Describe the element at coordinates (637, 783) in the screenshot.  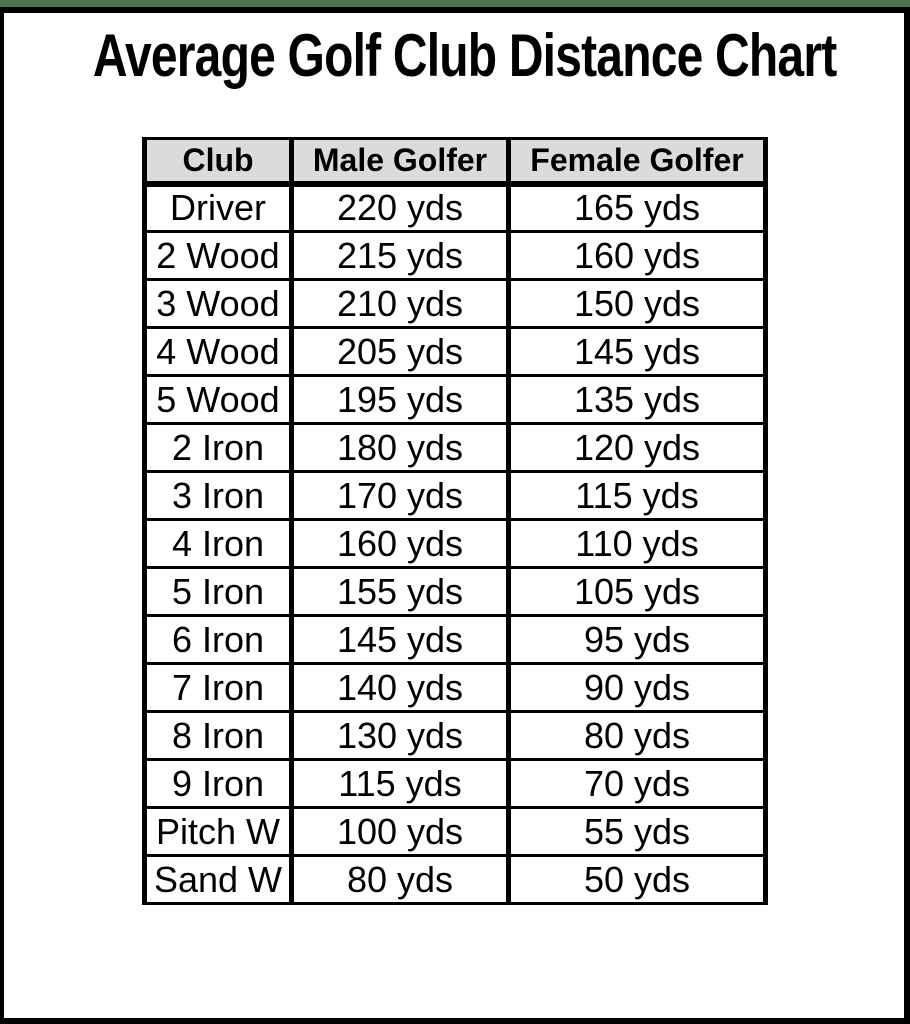
I see `female-distance-cell: 70 yds` at that location.